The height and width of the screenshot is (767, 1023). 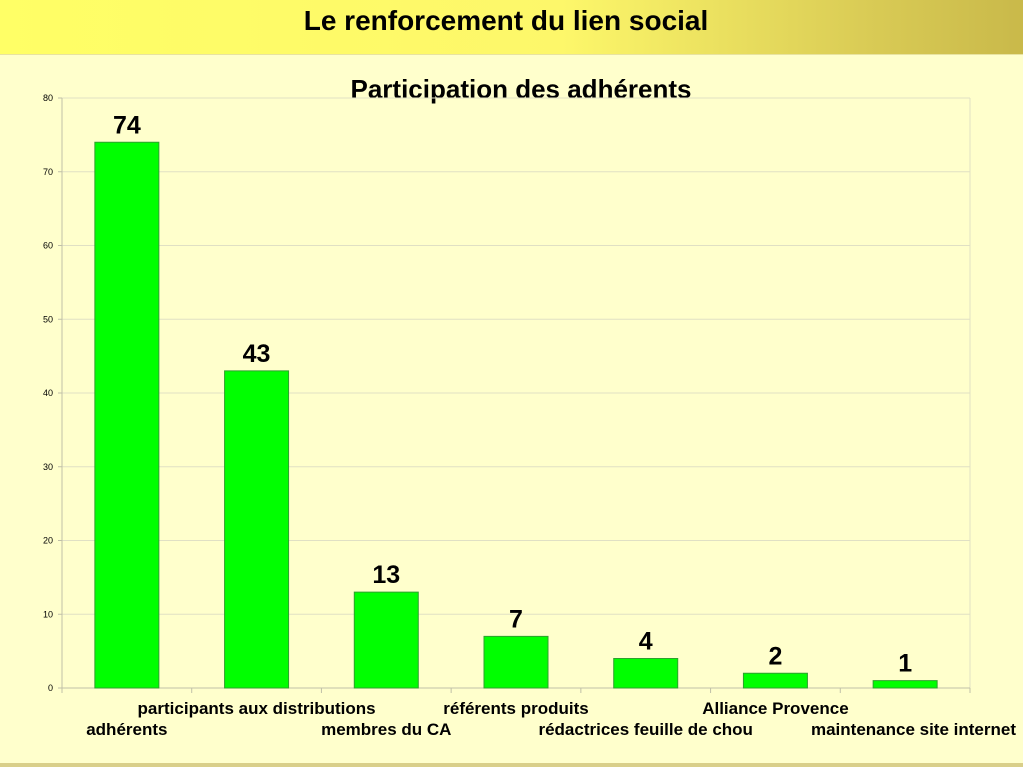 I want to click on page-title: Le renforcement du lien social, so click(x=506, y=20).